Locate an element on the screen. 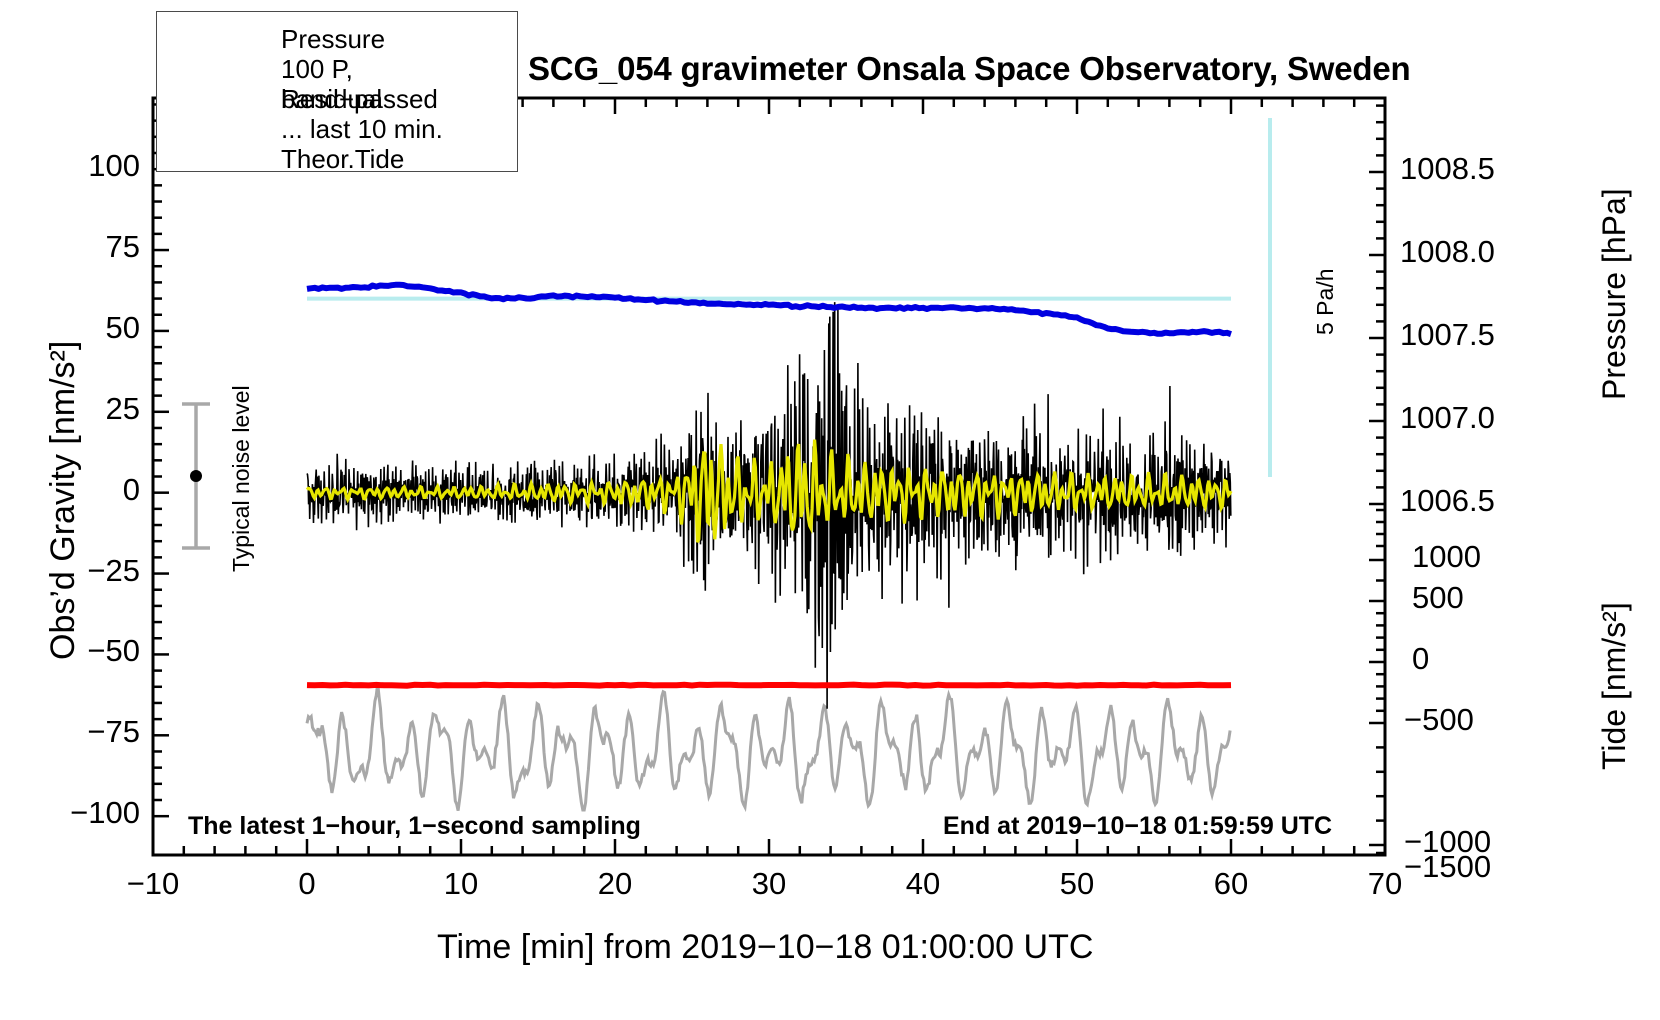 This screenshot has width=1660, height=1020. legend-item-theor-tide: Theor.Tide is located at coordinates (336, 161).